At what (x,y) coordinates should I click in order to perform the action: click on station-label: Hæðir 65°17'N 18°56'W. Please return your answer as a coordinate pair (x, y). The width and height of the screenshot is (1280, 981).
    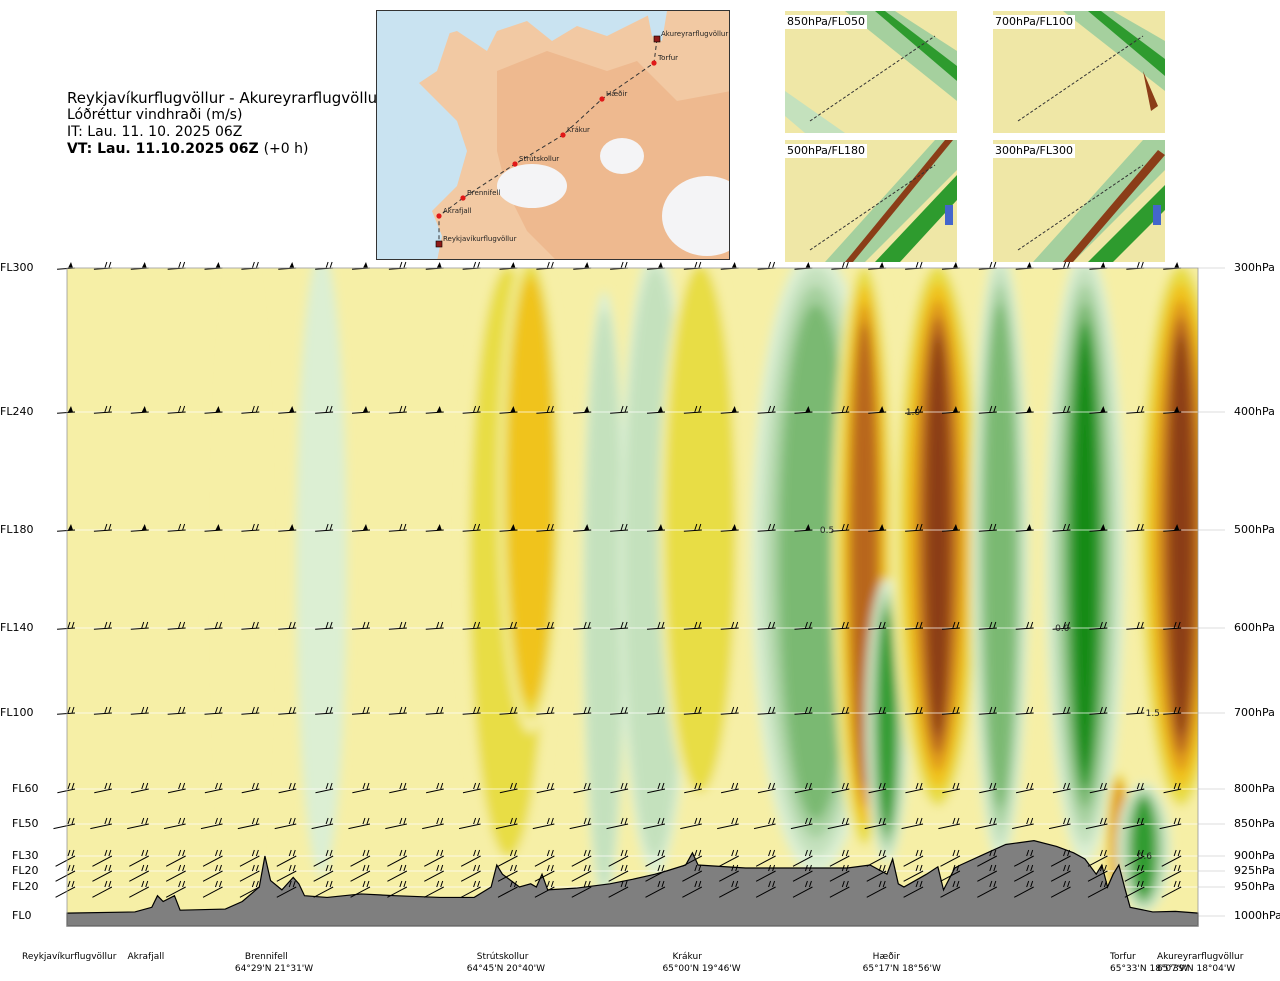
    Looking at the image, I should click on (902, 963).